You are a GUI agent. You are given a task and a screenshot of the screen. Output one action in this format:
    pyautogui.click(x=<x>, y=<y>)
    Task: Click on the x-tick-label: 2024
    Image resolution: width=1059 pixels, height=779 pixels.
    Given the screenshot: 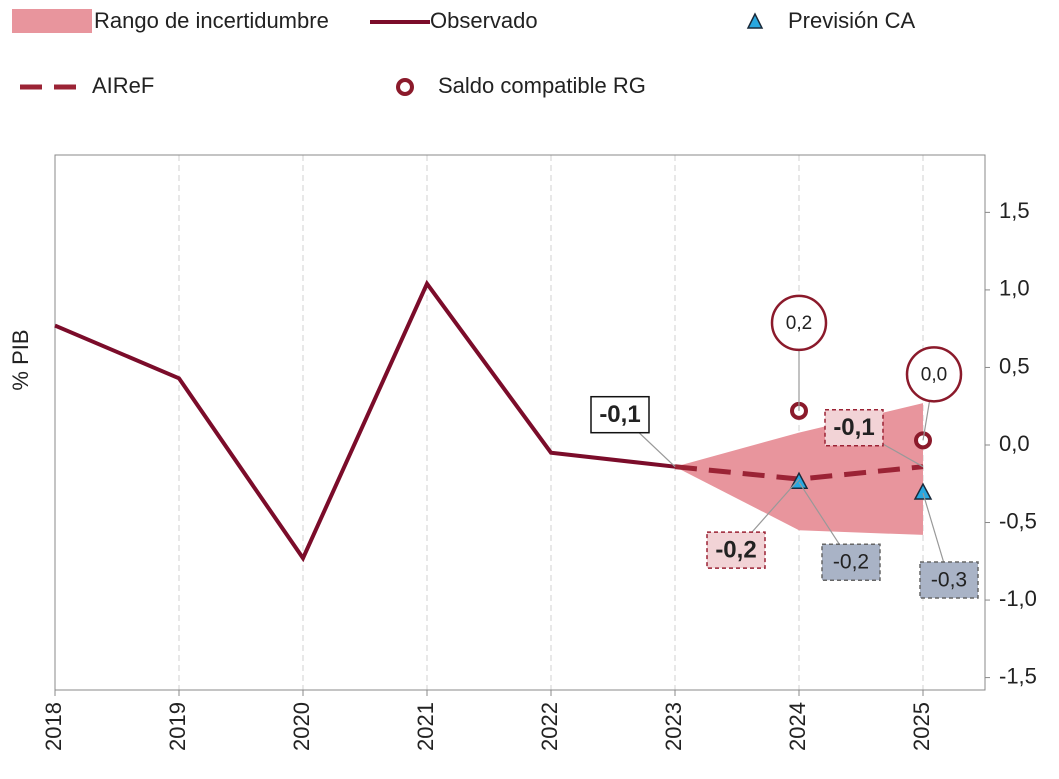 What is the action you would take?
    pyautogui.click(x=797, y=726)
    